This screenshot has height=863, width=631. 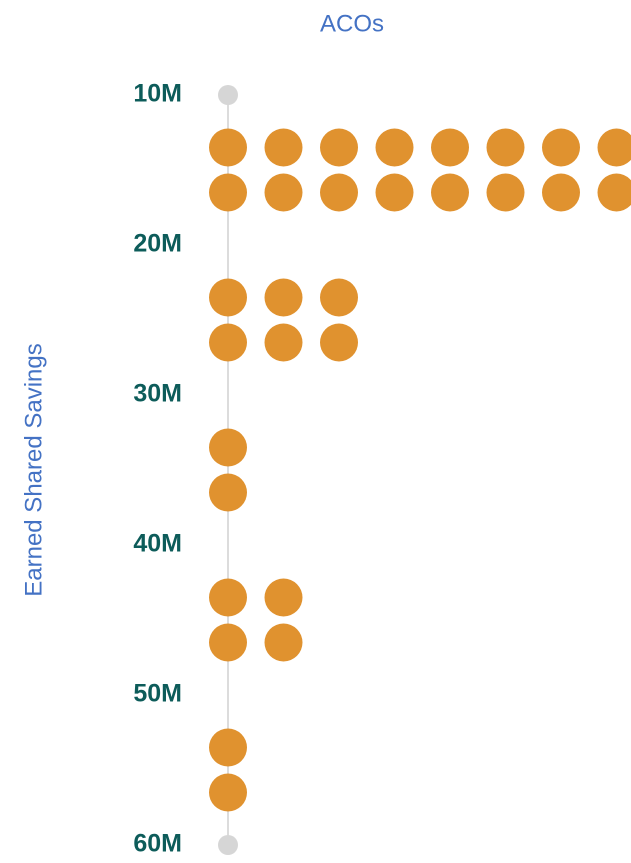 What do you see at coordinates (33, 470) in the screenshot?
I see `y-axis-label: Earned Shared Savings` at bounding box center [33, 470].